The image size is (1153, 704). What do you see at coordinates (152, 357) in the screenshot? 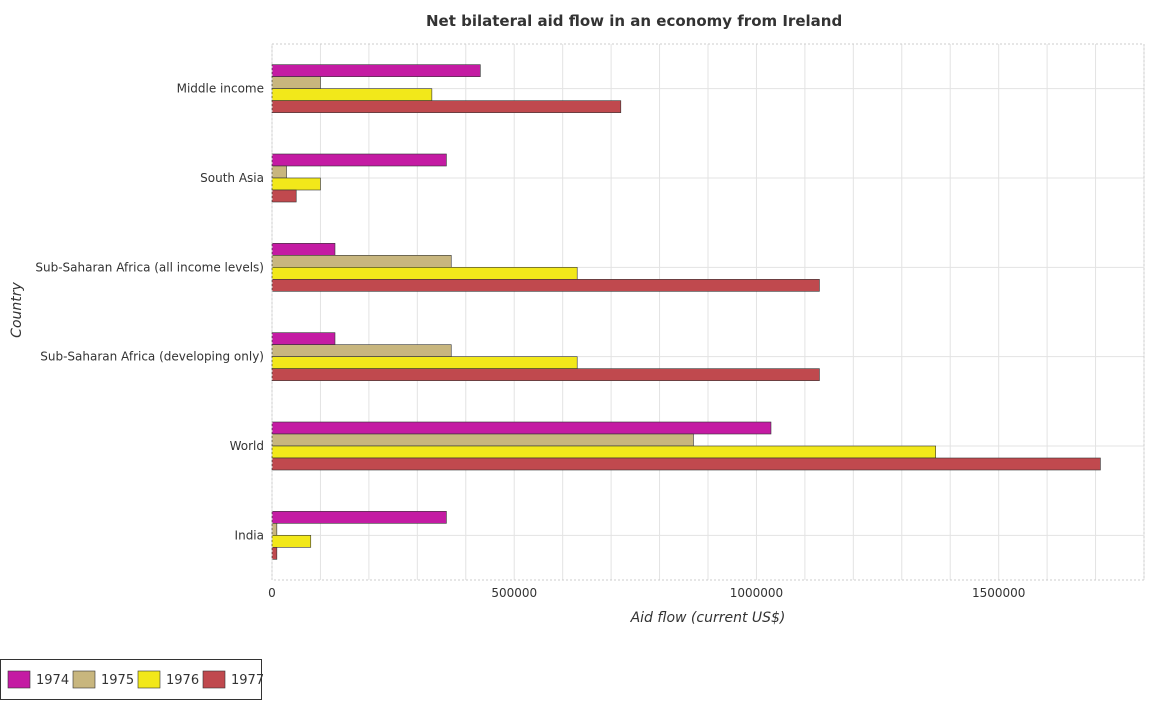
I see `y-tick-label: Sub-Saharan Africa (developing only)` at bounding box center [152, 357].